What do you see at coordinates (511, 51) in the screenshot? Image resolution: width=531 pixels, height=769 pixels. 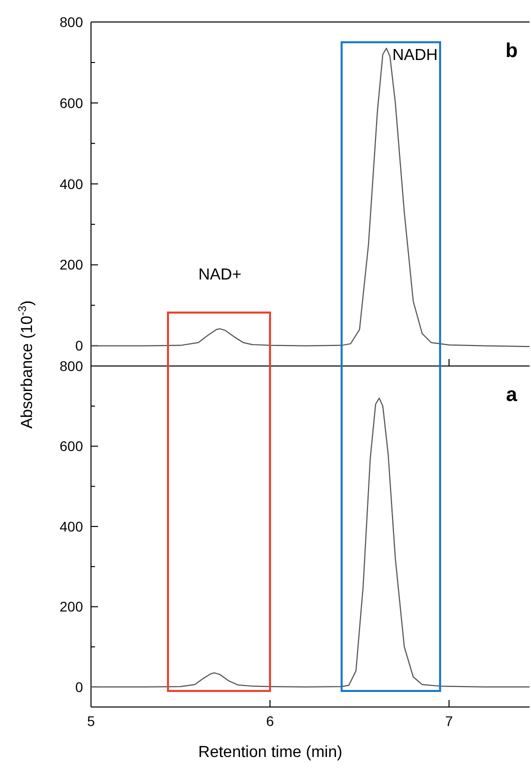 I see `annotation: b` at bounding box center [511, 51].